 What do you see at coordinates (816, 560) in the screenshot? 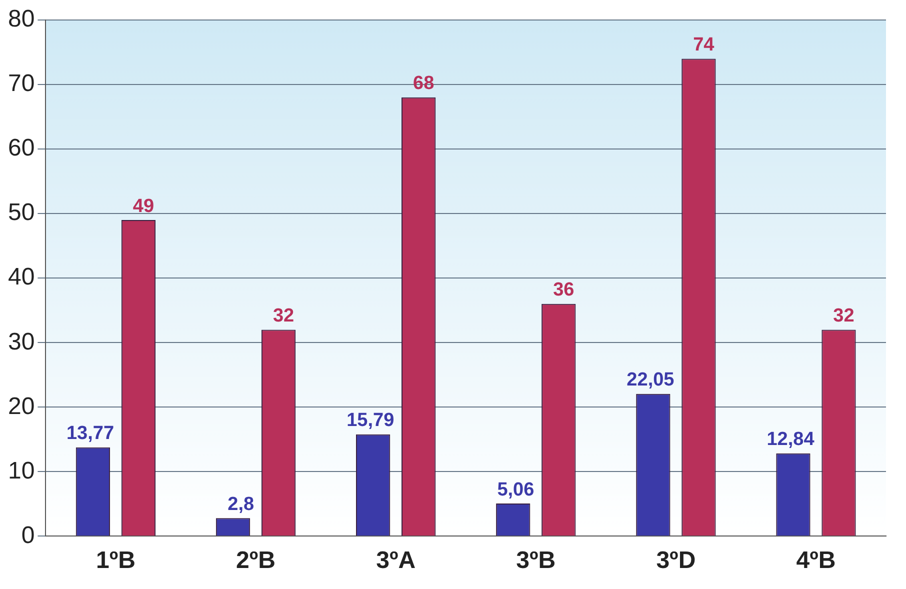
I see `x-tick-label: 4ºB` at bounding box center [816, 560].